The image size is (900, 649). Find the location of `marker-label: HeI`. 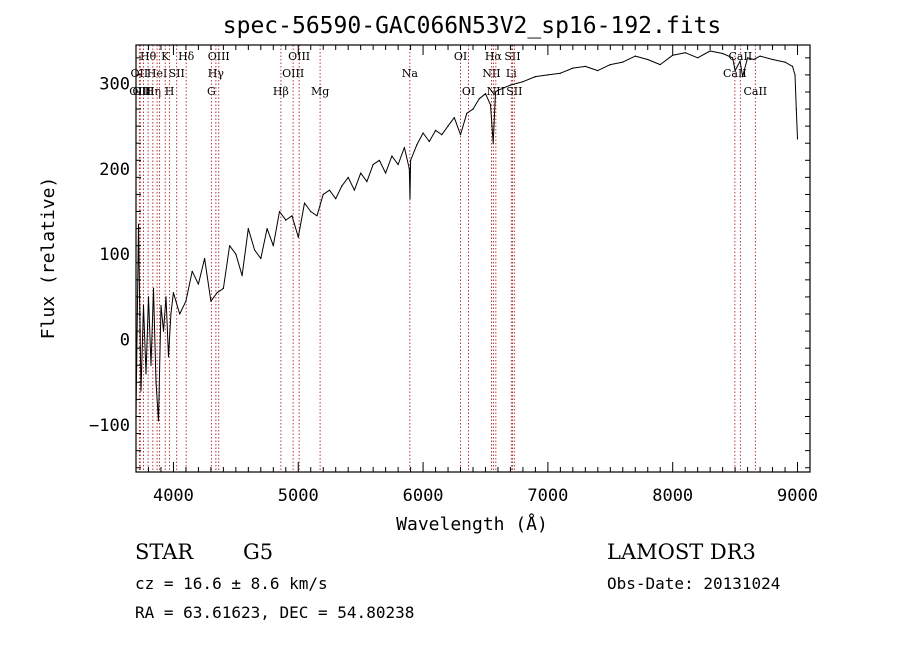

marker-label: HeI is located at coordinates (157, 73).